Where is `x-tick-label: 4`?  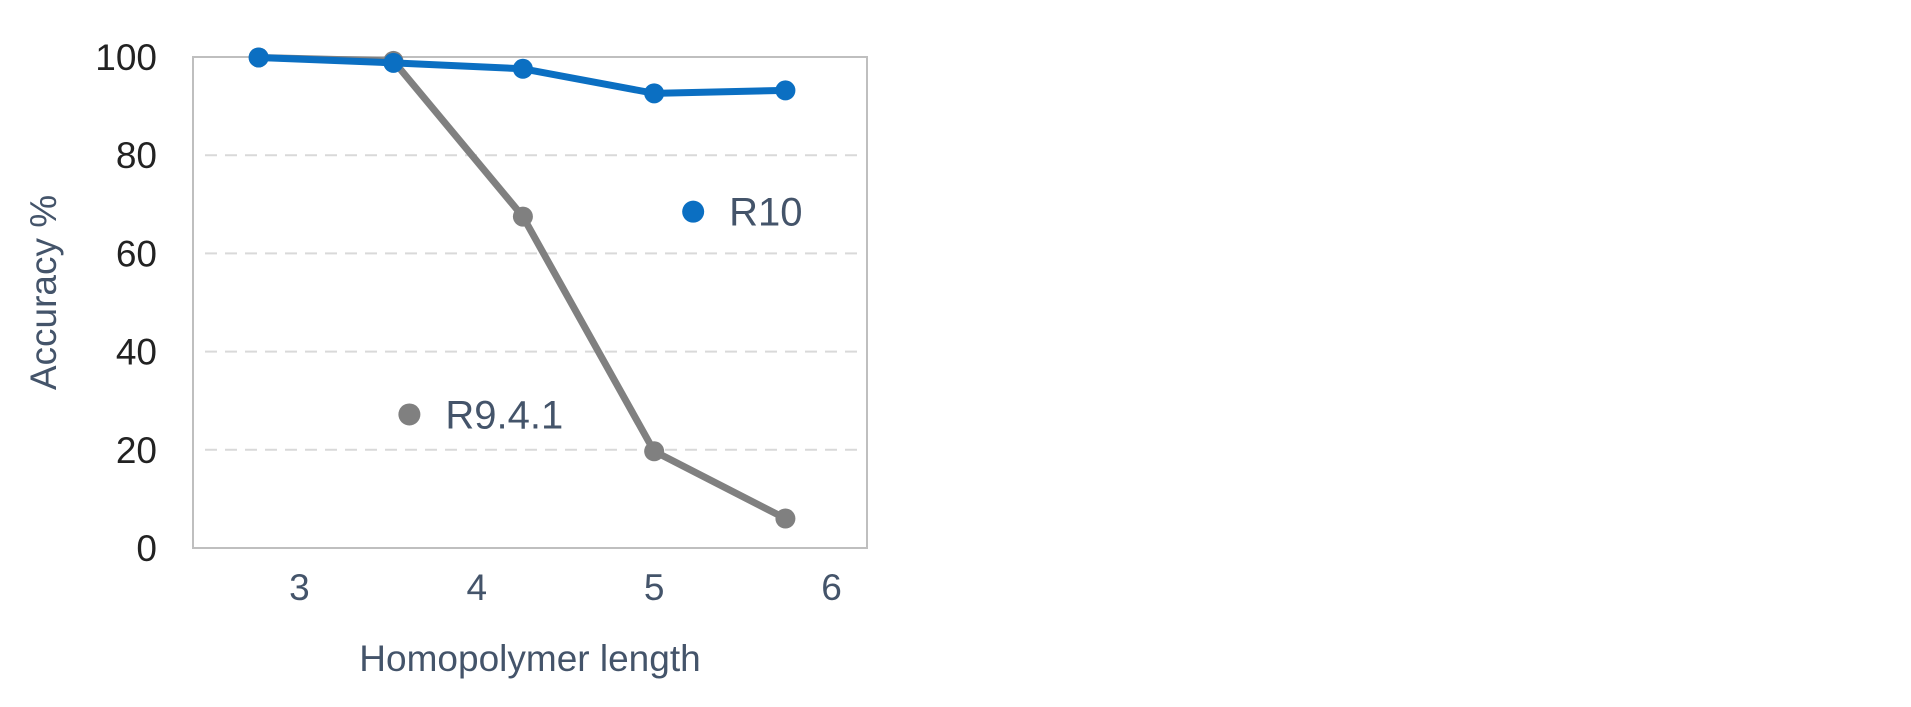 x-tick-label: 4 is located at coordinates (477, 587).